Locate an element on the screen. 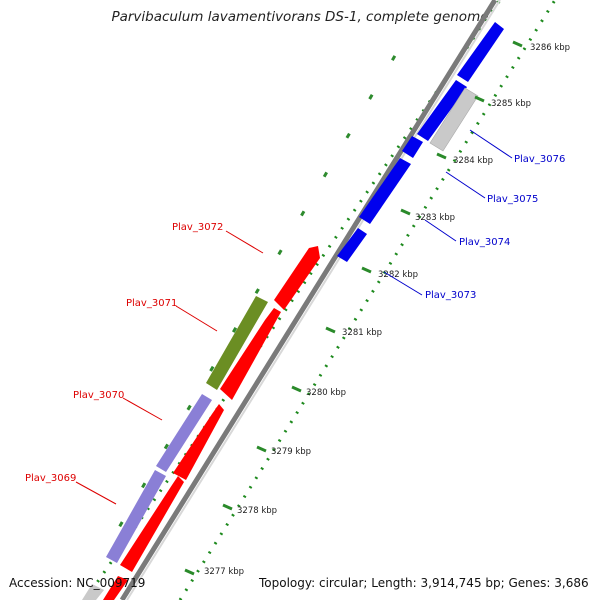  tick-label-3284: 3284 kbp is located at coordinates (473, 161).